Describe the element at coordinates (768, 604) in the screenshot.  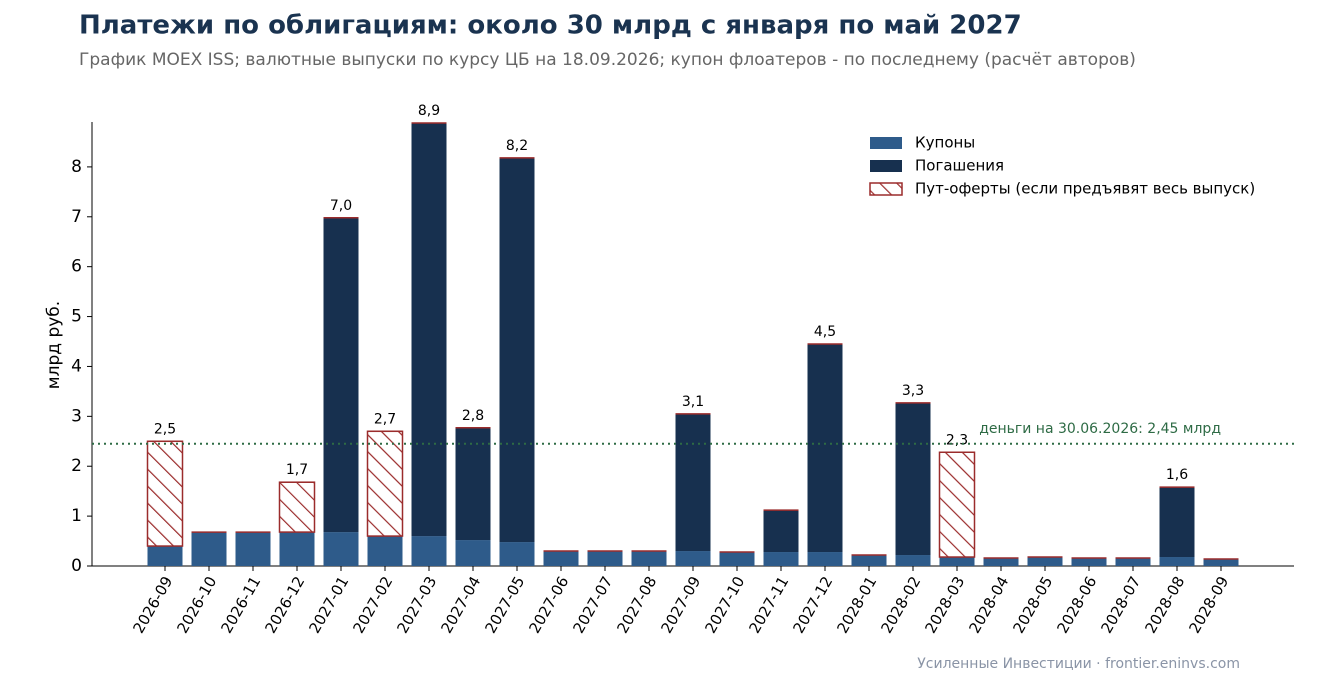
I see `x-tick-label: 2027-11` at that location.